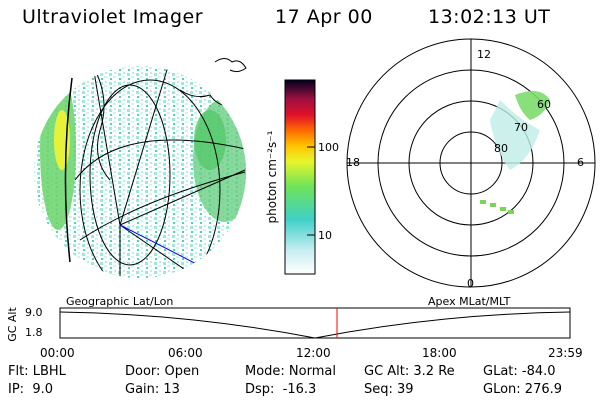  Describe the element at coordinates (34, 332) in the screenshot. I see `y-tick-1-8: 1.8` at that location.